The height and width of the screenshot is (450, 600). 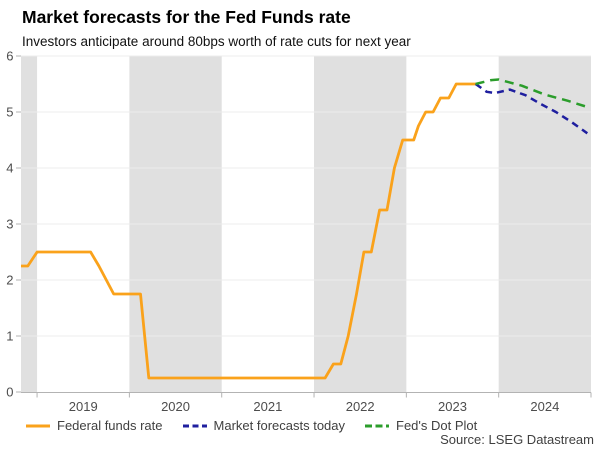 I want to click on series-line-market-forecasts-today, so click(x=531, y=108).